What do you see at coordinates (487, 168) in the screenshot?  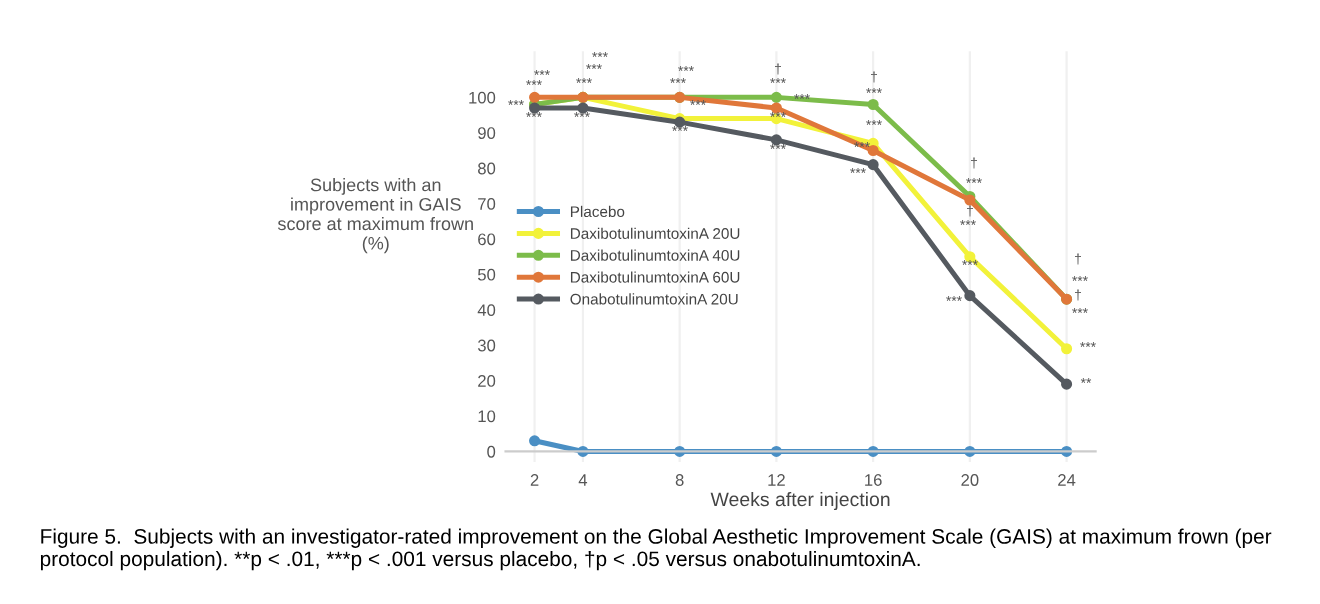 I see `y-tick-label: 80` at bounding box center [487, 168].